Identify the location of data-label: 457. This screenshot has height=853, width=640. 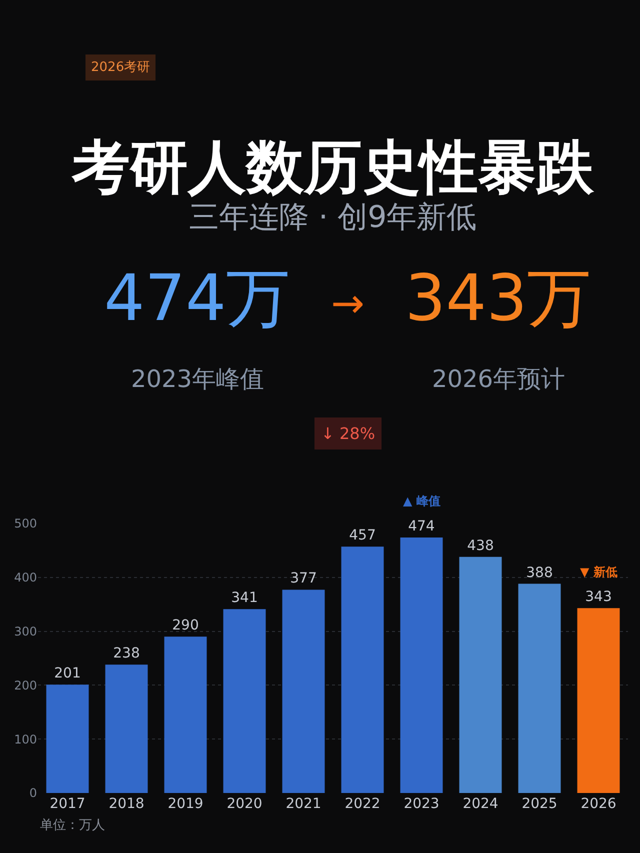
(362, 536).